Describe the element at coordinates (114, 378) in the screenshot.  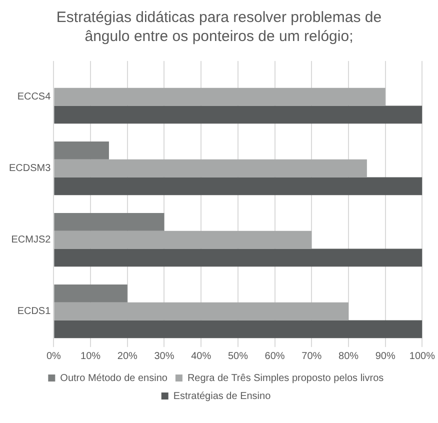
I see `legend-label: Outro Método de ensino` at that location.